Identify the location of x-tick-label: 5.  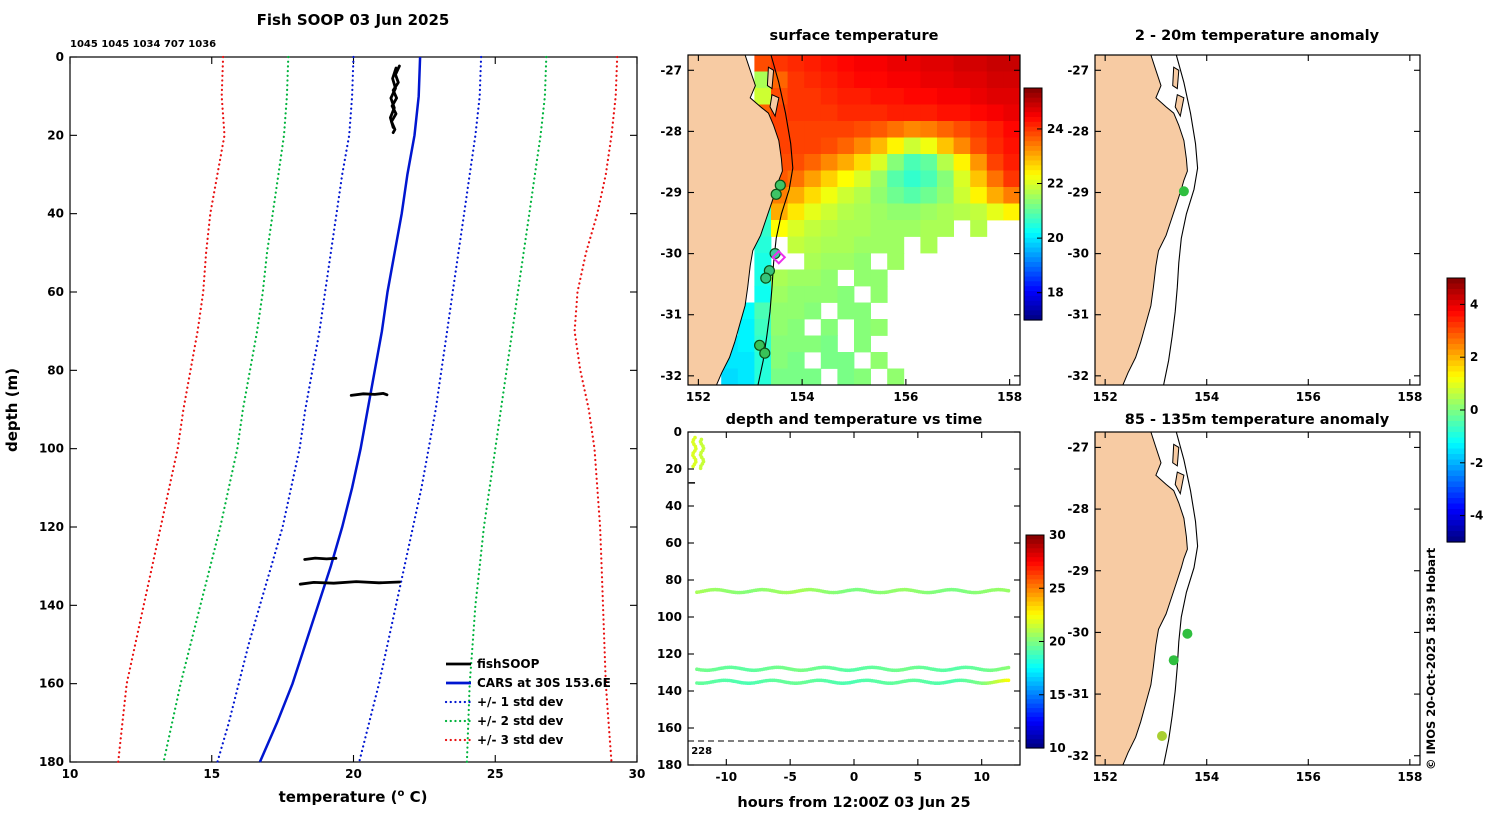
(918, 777).